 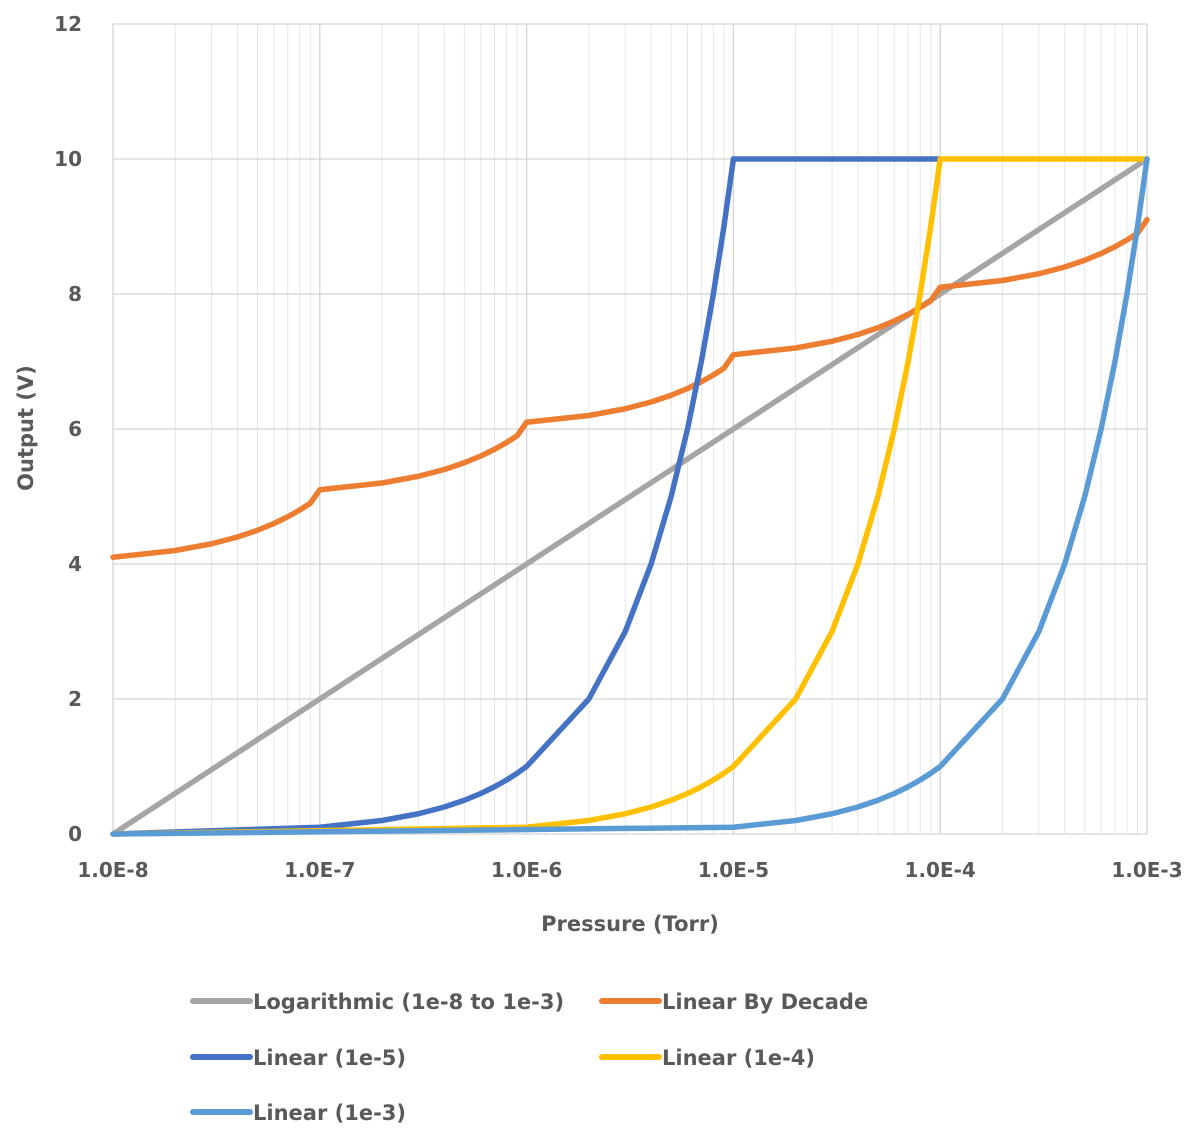 I want to click on legend-label: Logarithmic (1e-8 to 1e-3), so click(x=408, y=1002).